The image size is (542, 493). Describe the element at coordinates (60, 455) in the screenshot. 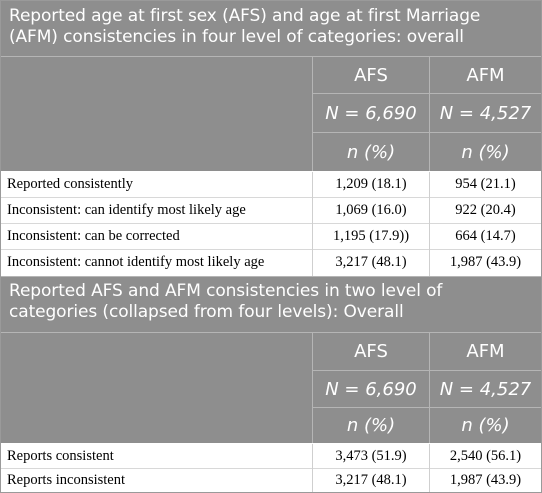

I see `table-row-label: Reports consistent` at that location.